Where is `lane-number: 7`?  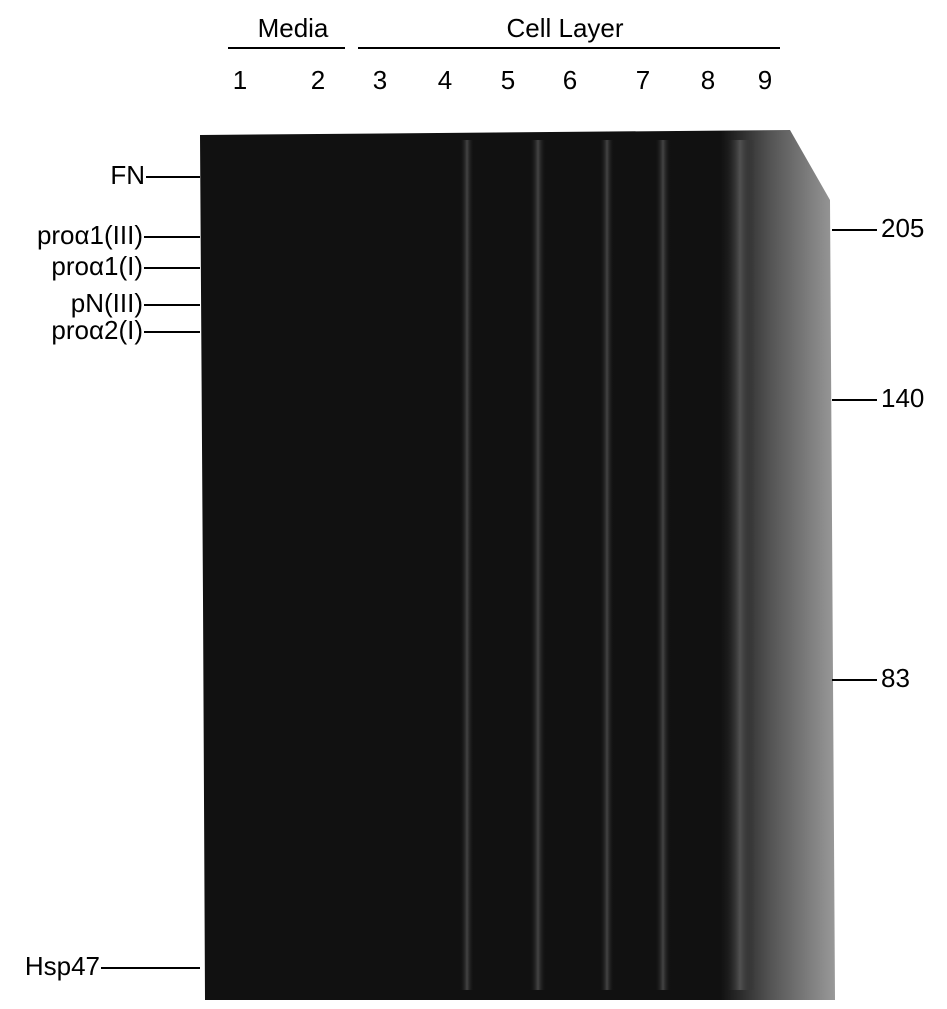 lane-number: 7 is located at coordinates (643, 80).